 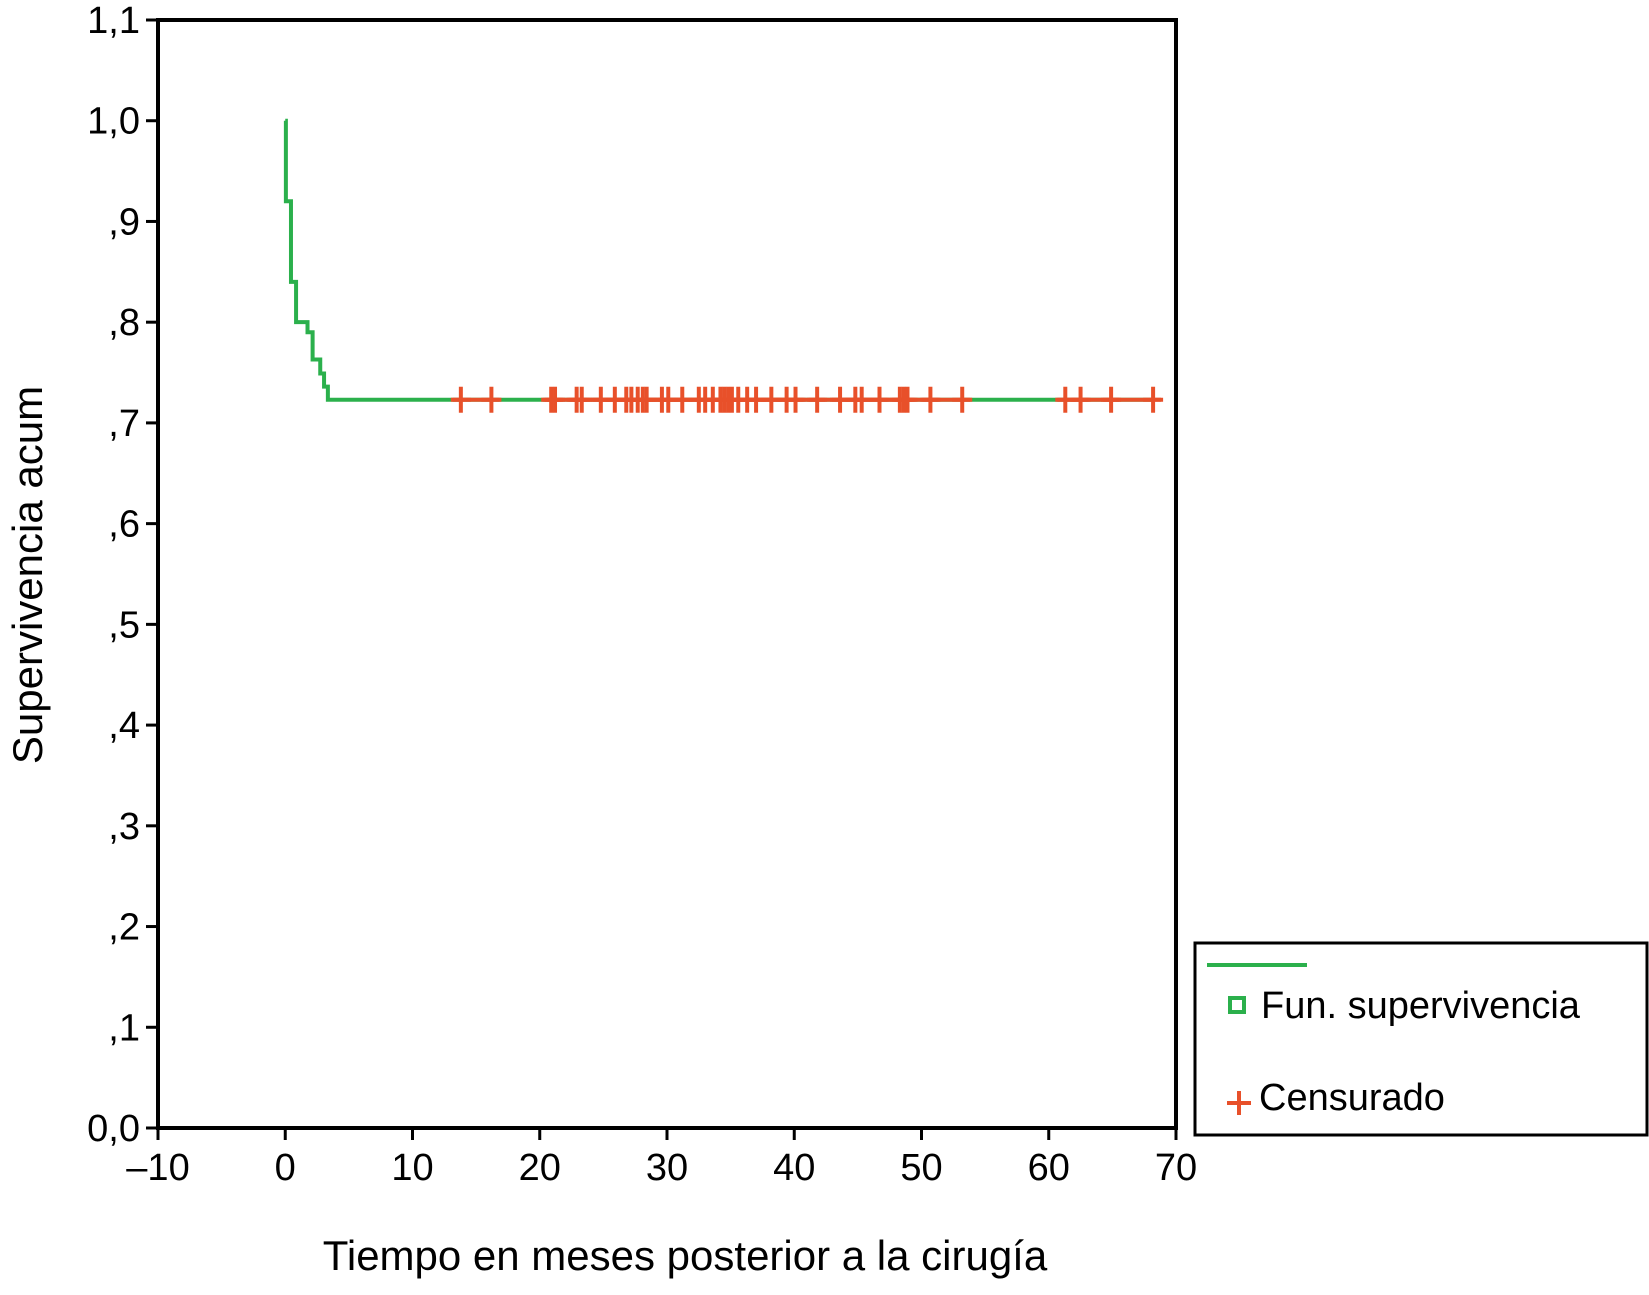 What do you see at coordinates (124, 928) in the screenshot?
I see `y-tick-label: ,2` at bounding box center [124, 928].